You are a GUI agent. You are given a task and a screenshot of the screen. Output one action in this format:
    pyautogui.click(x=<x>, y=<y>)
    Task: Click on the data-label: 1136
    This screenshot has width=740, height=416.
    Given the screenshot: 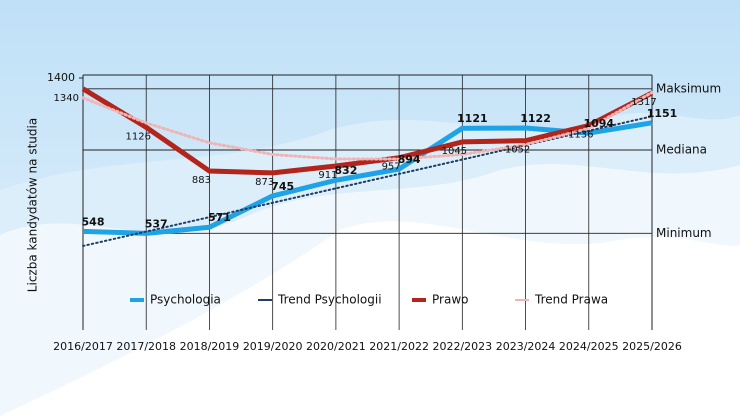 What is the action you would take?
    pyautogui.click(x=580, y=135)
    